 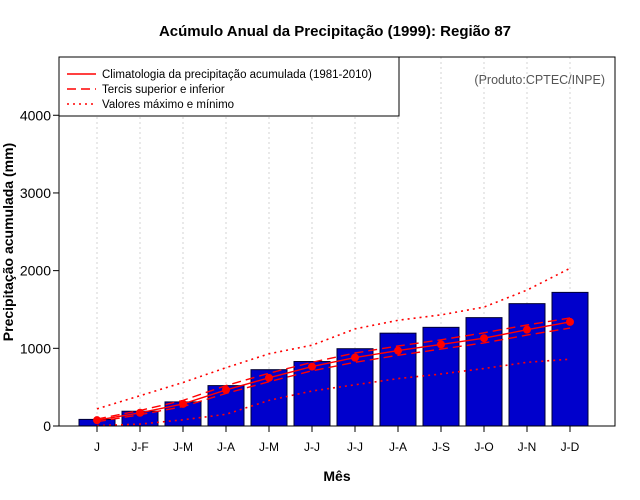 I want to click on x-tick-label-2: J-M, so click(x=183, y=447).